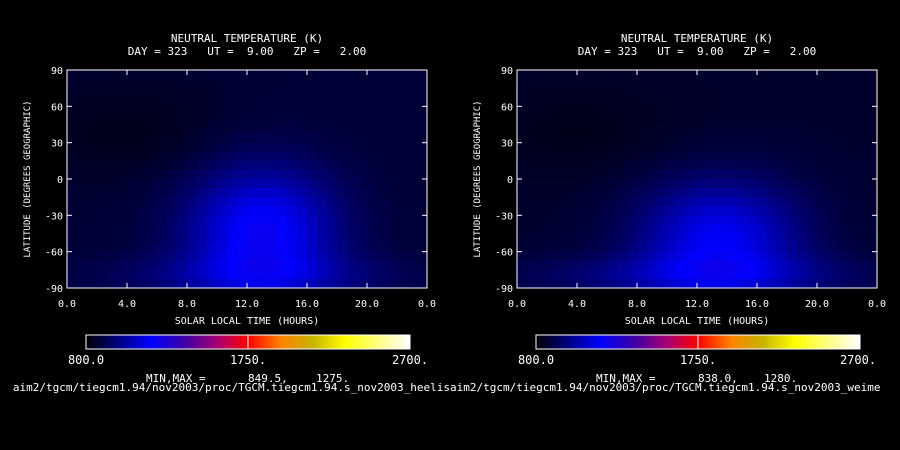 The height and width of the screenshot is (450, 900). What do you see at coordinates (510, 180) in the screenshot?
I see `y-tick-label: 0` at bounding box center [510, 180].